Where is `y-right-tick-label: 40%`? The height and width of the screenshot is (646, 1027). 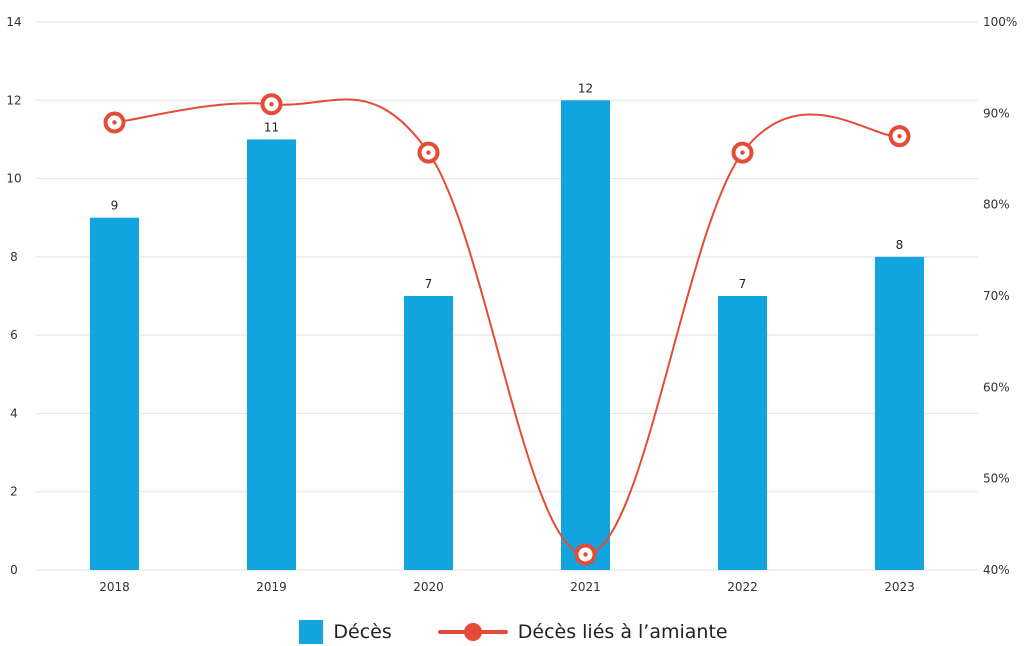
y-right-tick-label: 40% is located at coordinates (996, 570).